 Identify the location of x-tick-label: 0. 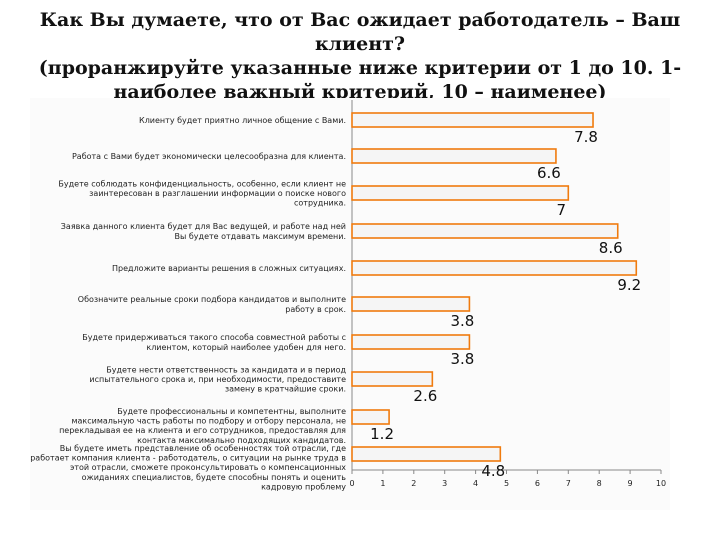
(351, 483).